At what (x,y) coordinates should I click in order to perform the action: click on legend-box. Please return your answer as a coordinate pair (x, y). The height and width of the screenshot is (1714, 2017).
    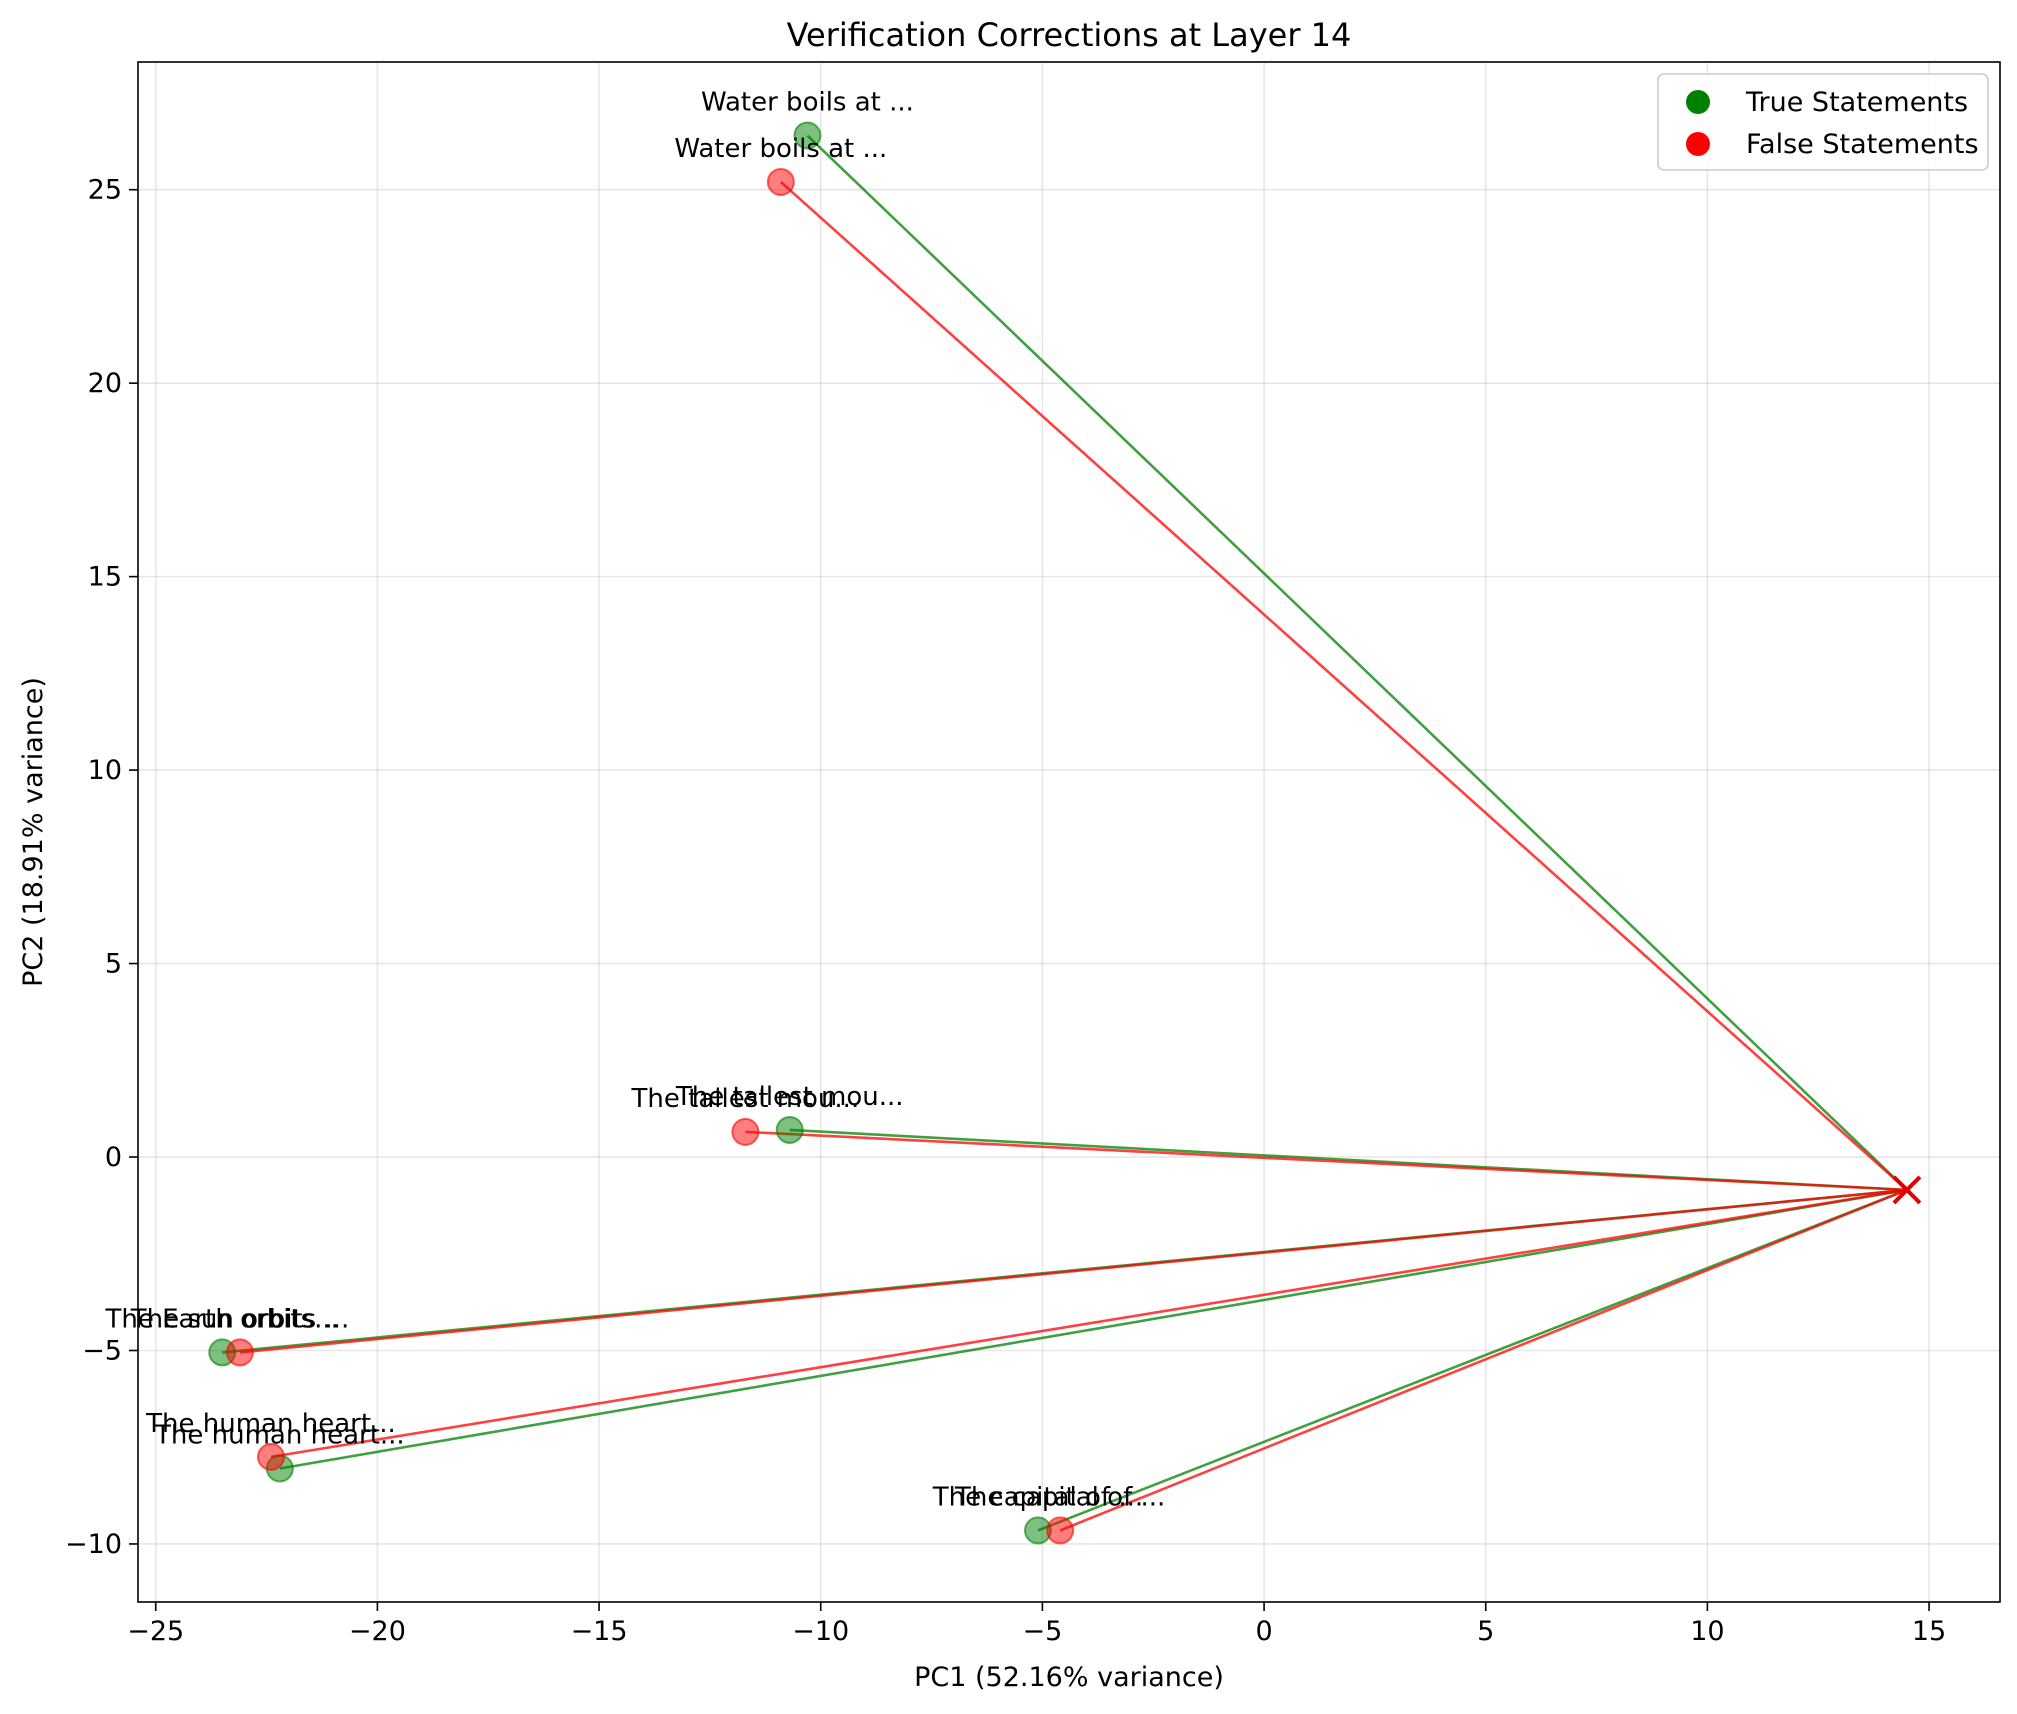
    Looking at the image, I should click on (1823, 122).